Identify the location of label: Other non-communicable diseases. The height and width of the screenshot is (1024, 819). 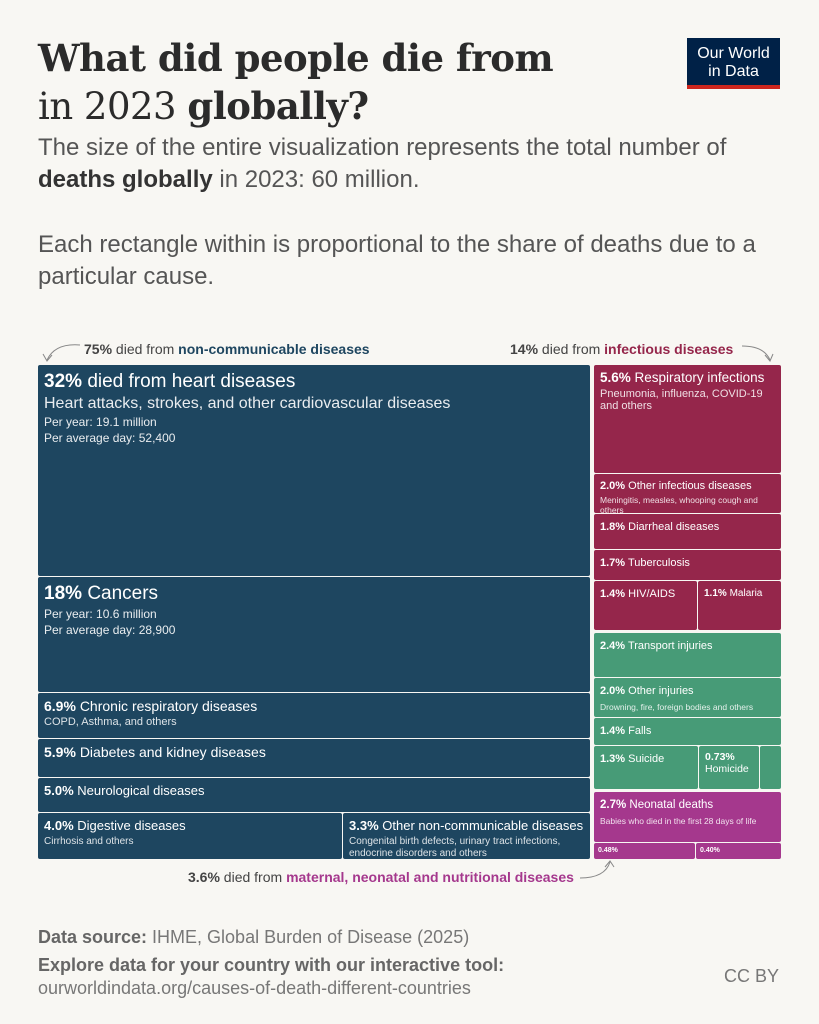
(483, 825).